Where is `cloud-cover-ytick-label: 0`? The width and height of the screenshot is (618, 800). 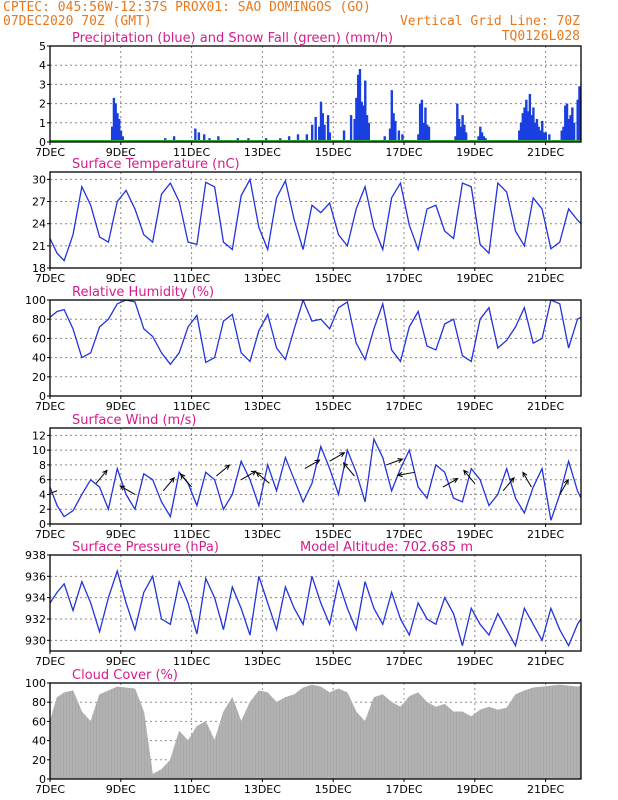
cloud-cover-ytick-label: 0 is located at coordinates (42, 779).